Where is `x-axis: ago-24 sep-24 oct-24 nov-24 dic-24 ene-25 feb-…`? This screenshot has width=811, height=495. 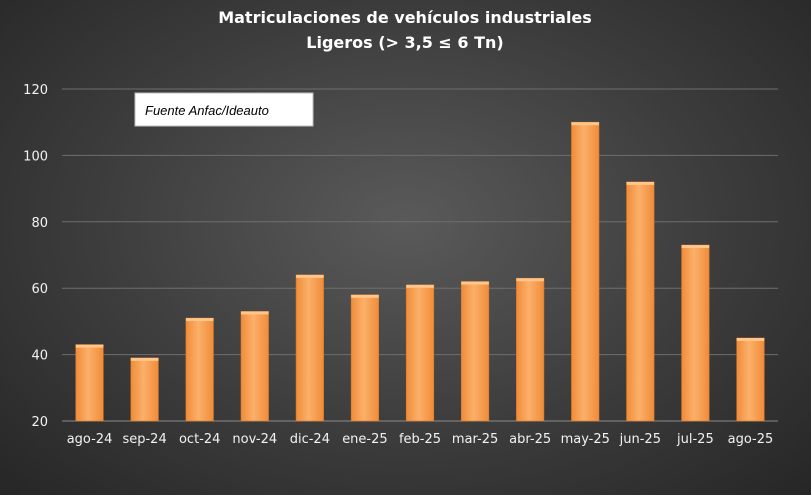 x-axis: ago-24 sep-24 oct-24 nov-24 dic-24 ene-25 feb-… is located at coordinates (420, 439).